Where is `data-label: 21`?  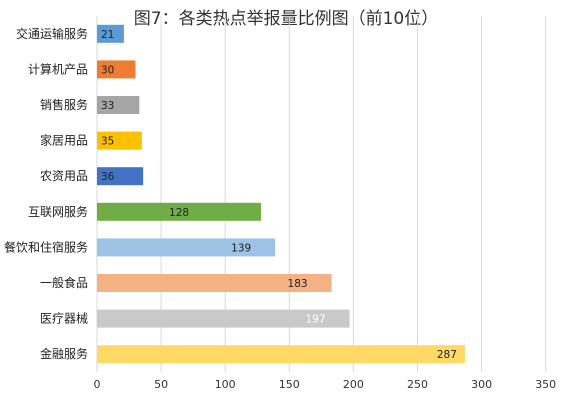
data-label: 21 is located at coordinates (107, 35).